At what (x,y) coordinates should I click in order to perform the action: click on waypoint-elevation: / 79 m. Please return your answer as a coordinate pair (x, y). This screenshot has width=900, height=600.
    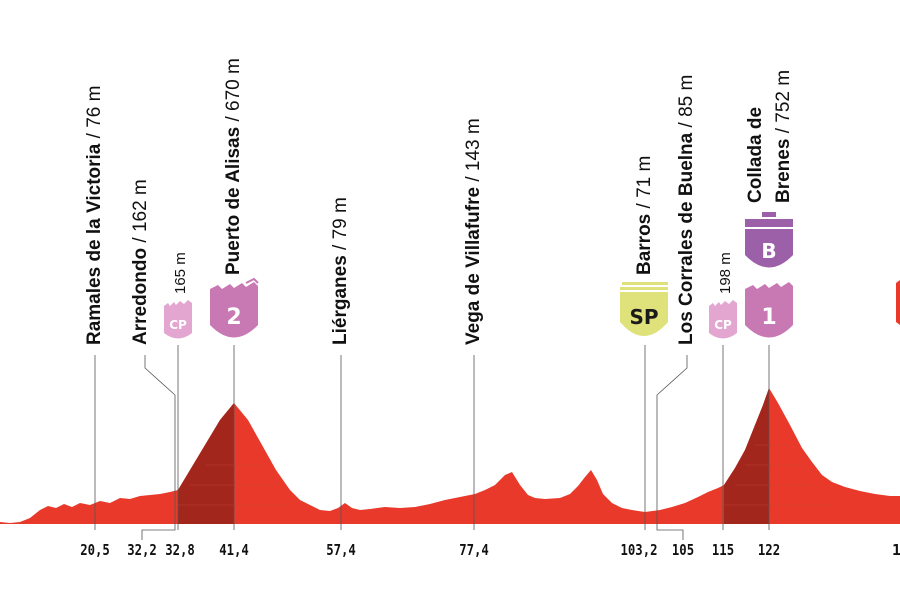
    Looking at the image, I should click on (340, 226).